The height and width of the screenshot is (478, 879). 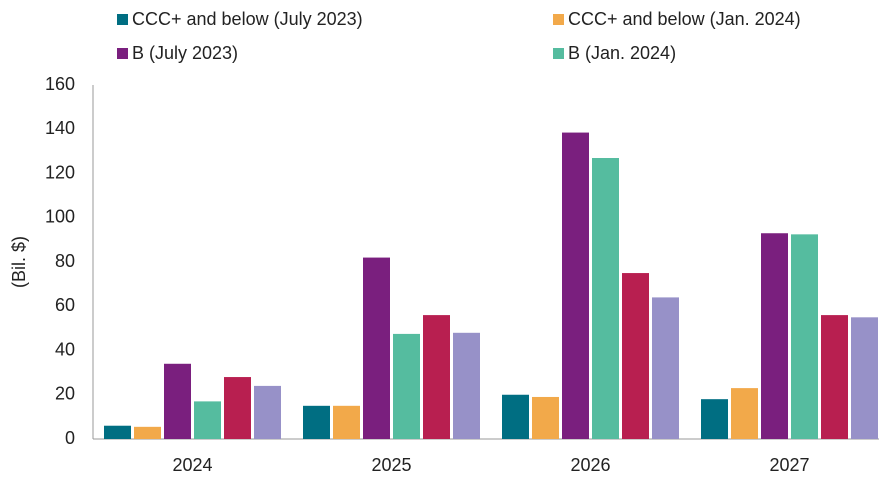 What do you see at coordinates (60, 84) in the screenshot?
I see `y-tick-label: 160` at bounding box center [60, 84].